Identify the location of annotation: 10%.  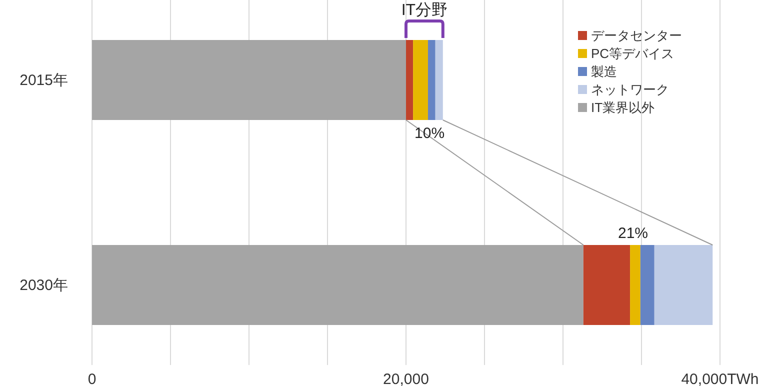
(429, 133).